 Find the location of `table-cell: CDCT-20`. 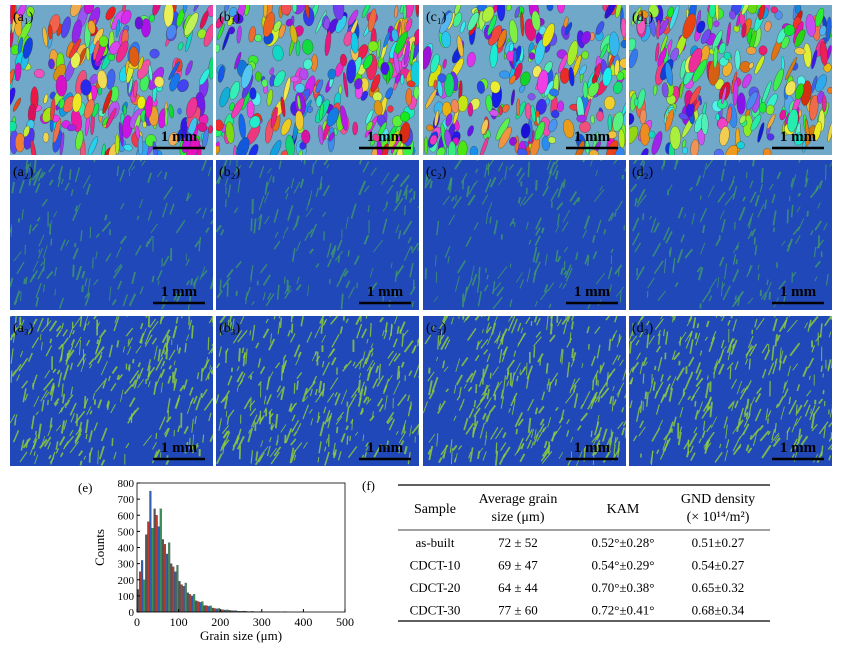

table-cell: CDCT-20 is located at coordinates (435, 587).